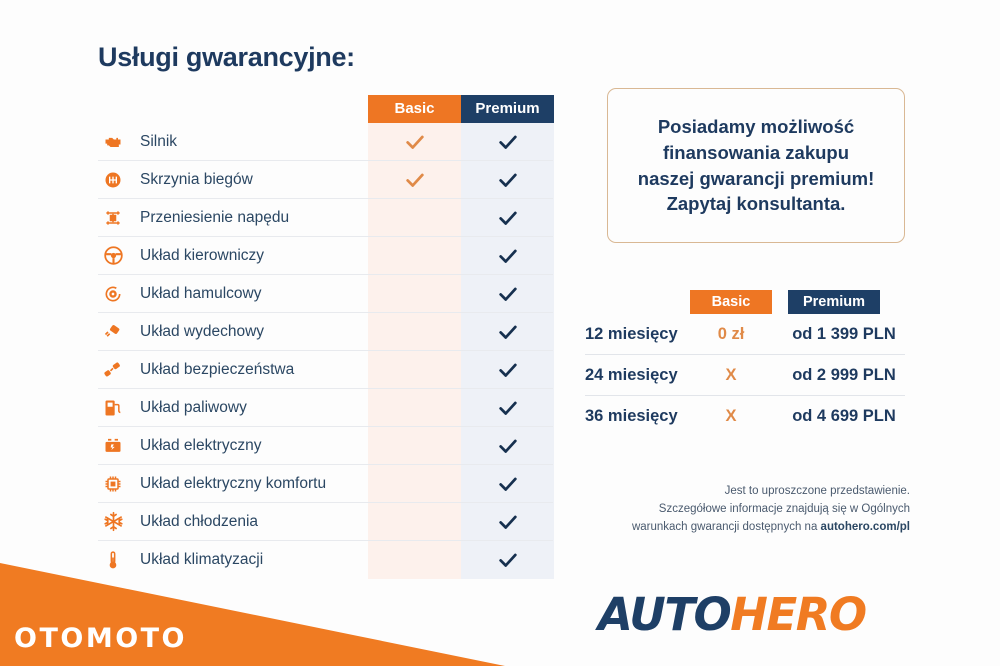 This screenshot has width=1000, height=666. I want to click on price-cell-basic: X, so click(731, 374).